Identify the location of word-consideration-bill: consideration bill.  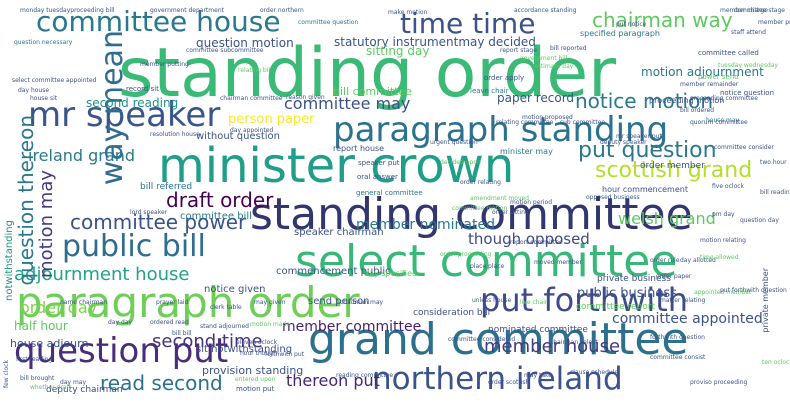
(452, 313).